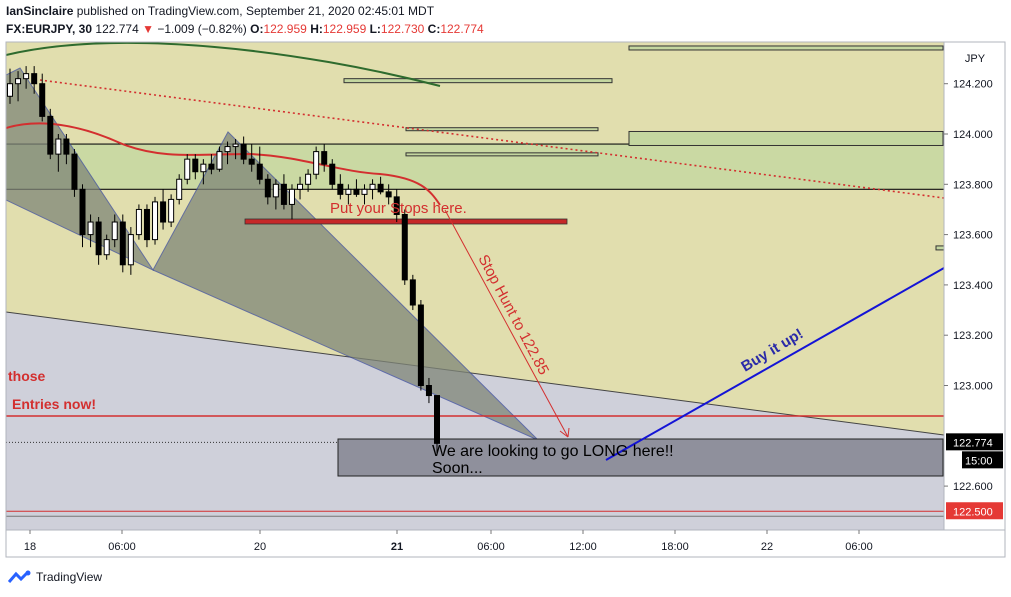 The image size is (1011, 597). Describe the element at coordinates (285, 29) in the screenshot. I see `open-value: 122.959` at that location.